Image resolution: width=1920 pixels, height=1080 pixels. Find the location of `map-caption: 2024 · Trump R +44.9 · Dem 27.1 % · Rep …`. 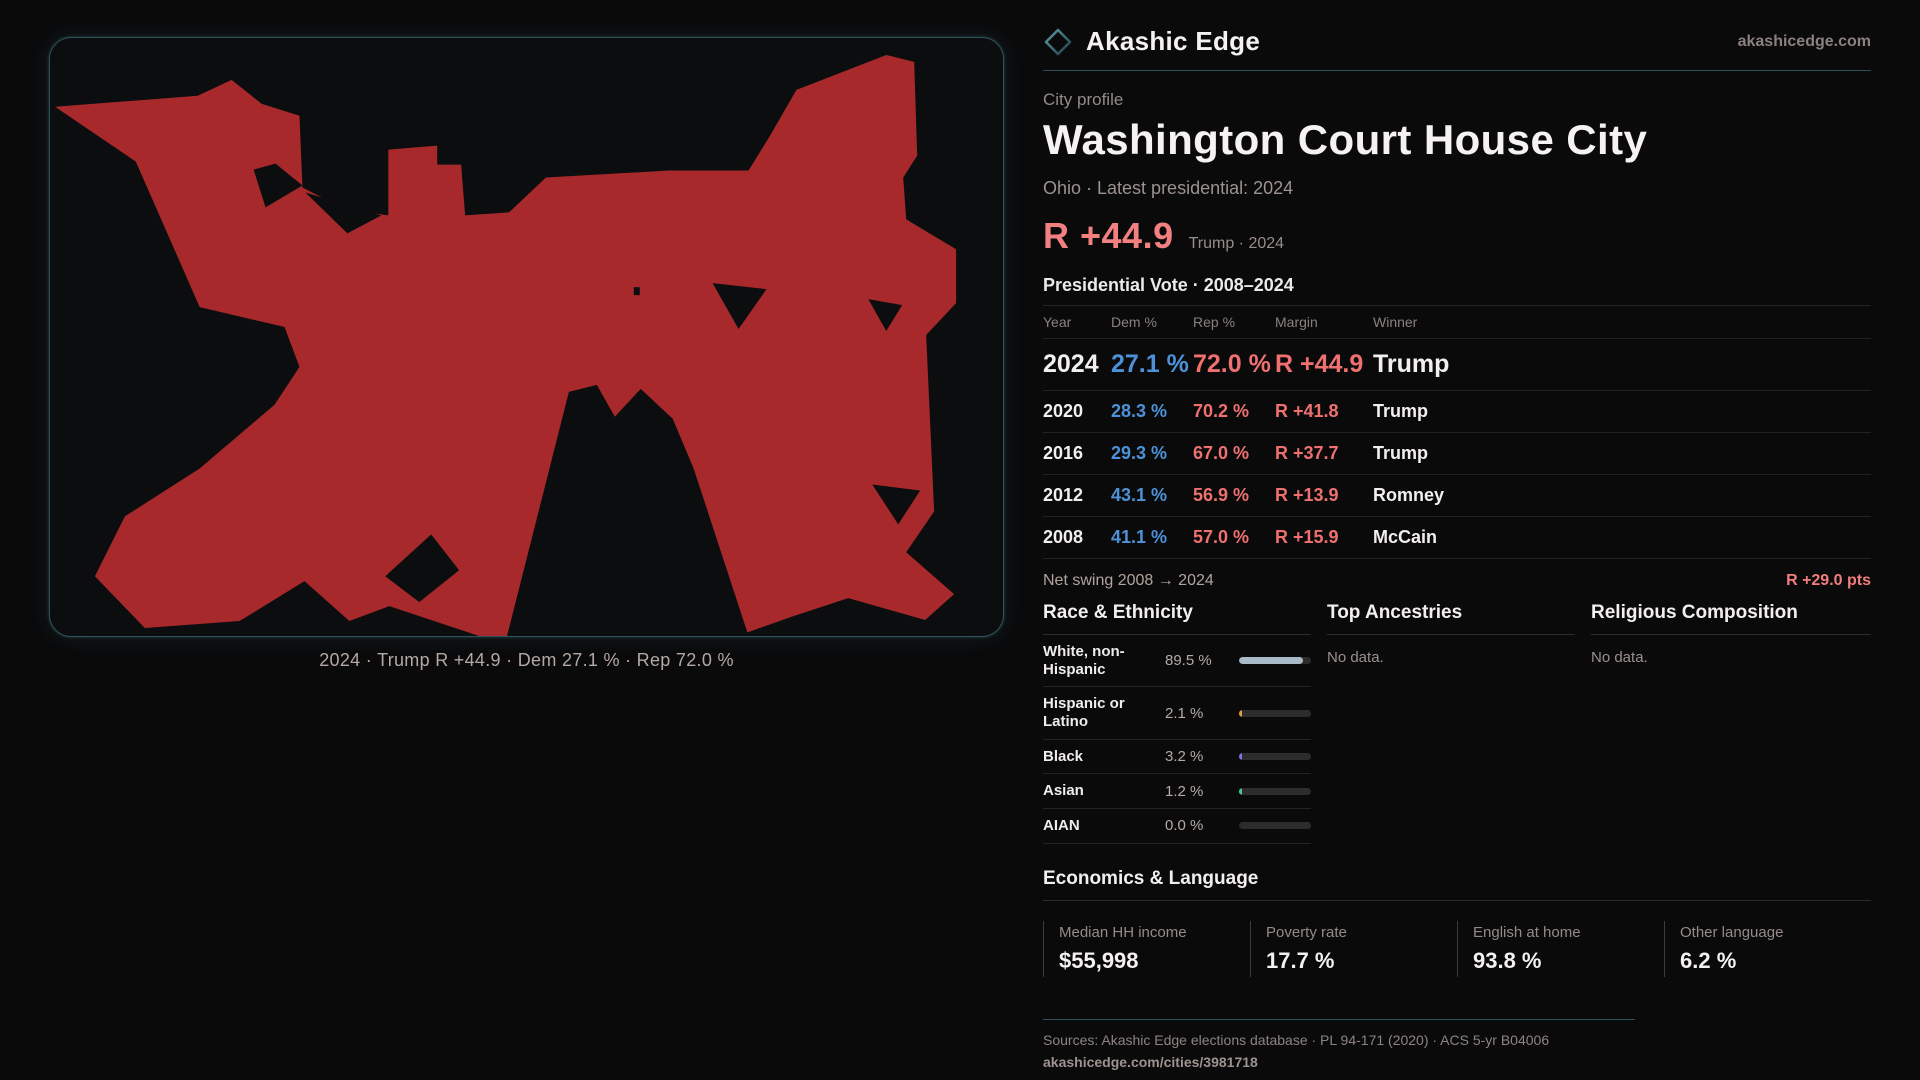

map-caption: 2024 · Trump R +44.9 · Dem 27.1 % · Rep … is located at coordinates (526, 660).